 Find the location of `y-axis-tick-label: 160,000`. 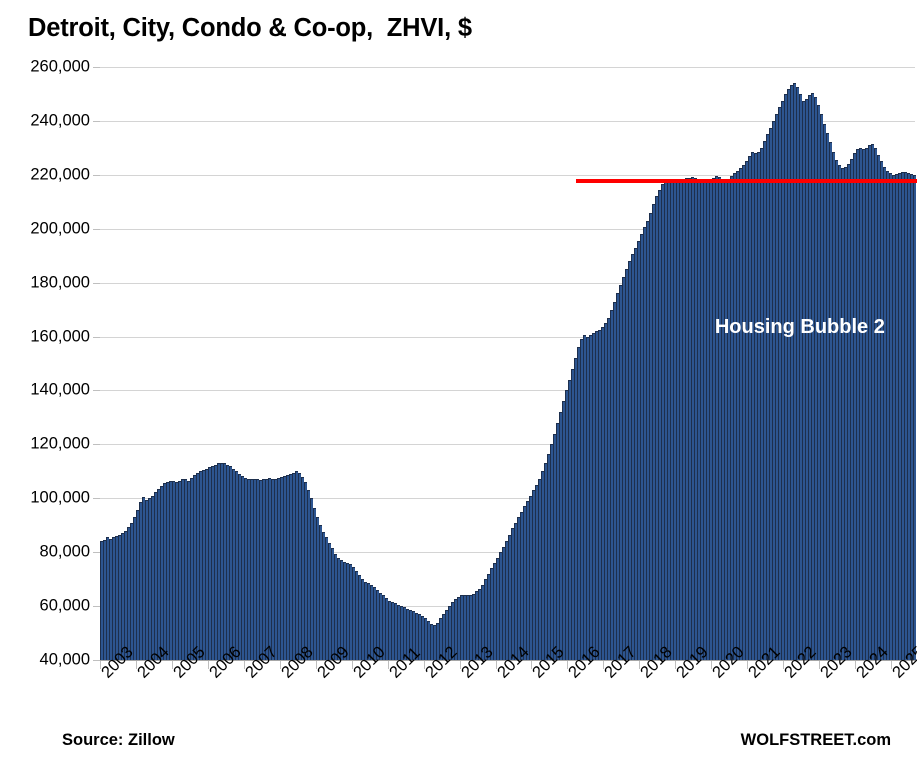

y-axis-tick-label: 160,000 is located at coordinates (60, 336).